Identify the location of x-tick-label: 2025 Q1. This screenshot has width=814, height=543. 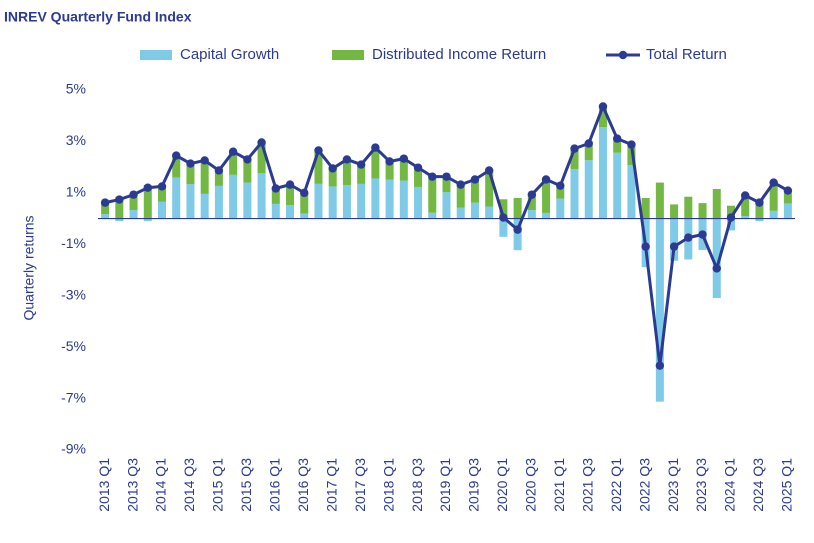
(787, 485).